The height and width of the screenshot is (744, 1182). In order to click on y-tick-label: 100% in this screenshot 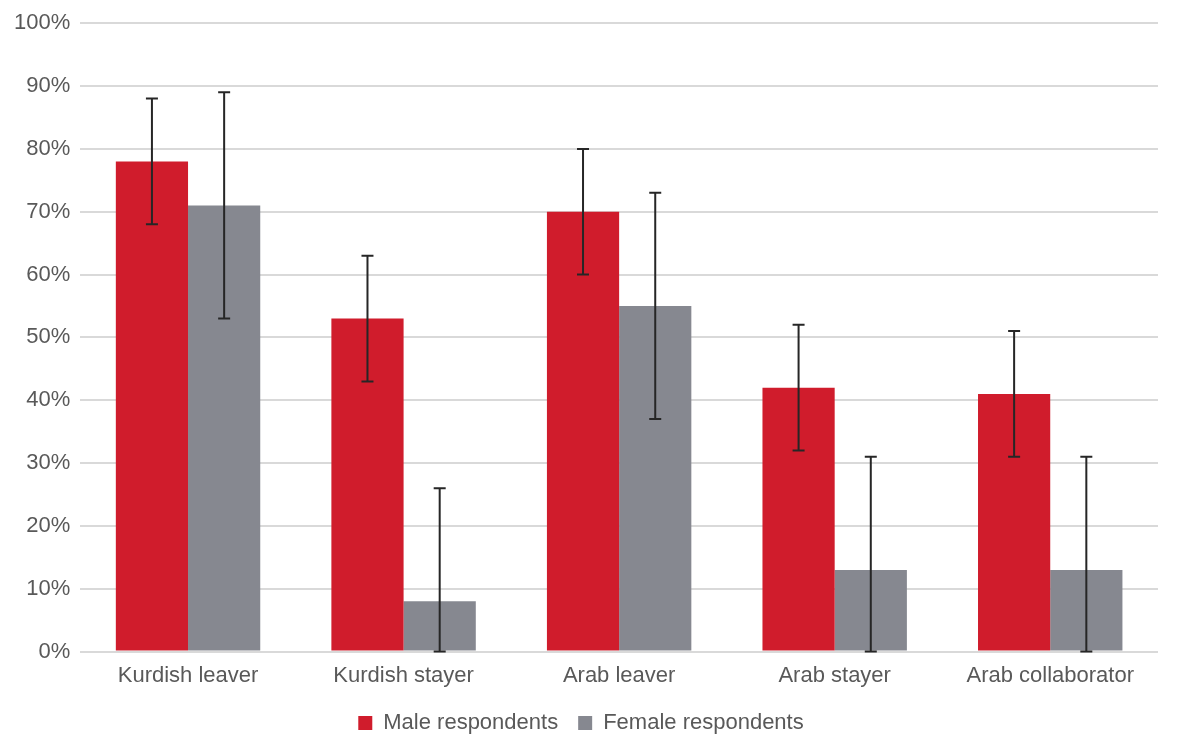, I will do `click(42, 22)`.